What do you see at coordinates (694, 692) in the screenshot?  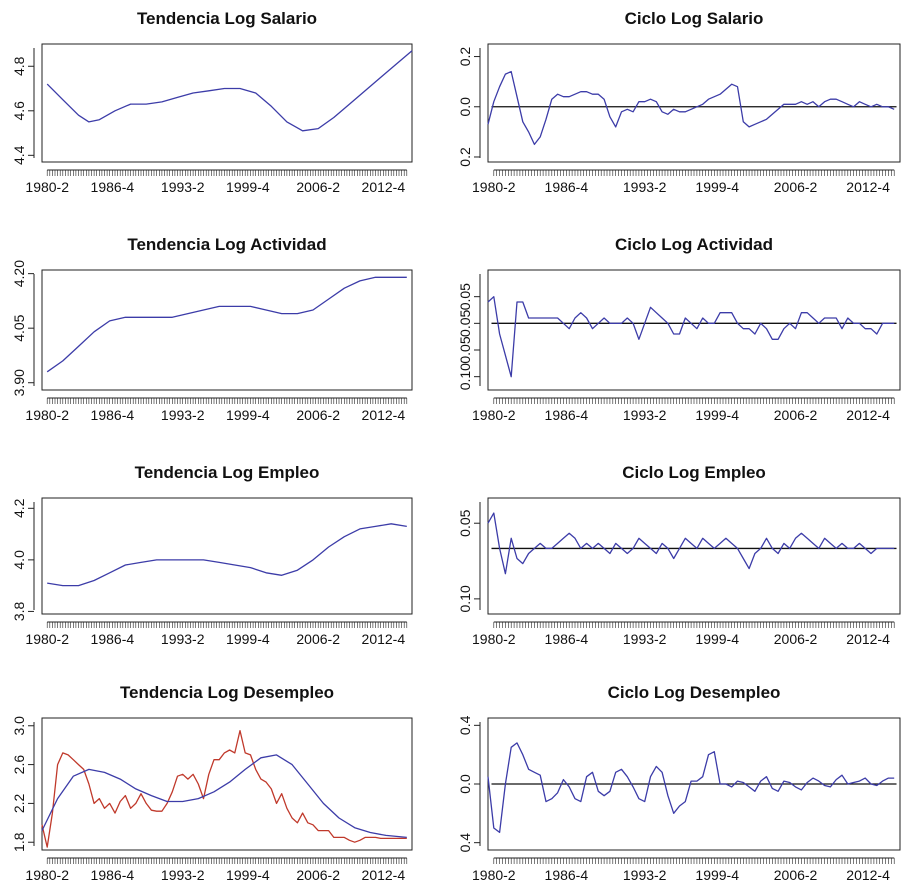 I see `cycle-desempleo-title: Ciclo Log Desempleo` at bounding box center [694, 692].